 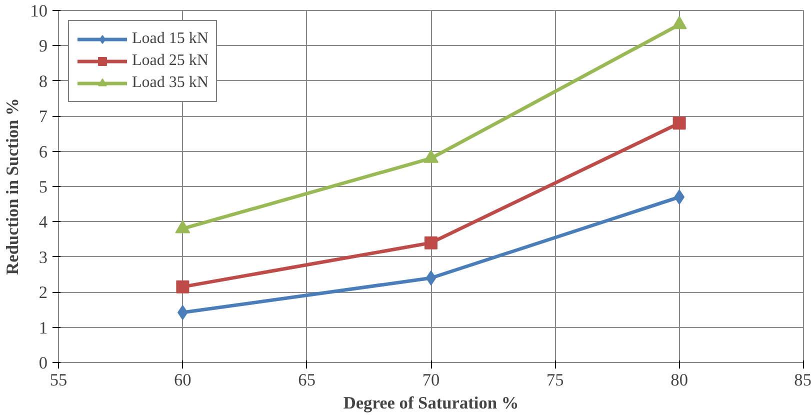 What do you see at coordinates (431, 380) in the screenshot?
I see `x-tick-label: 70` at bounding box center [431, 380].